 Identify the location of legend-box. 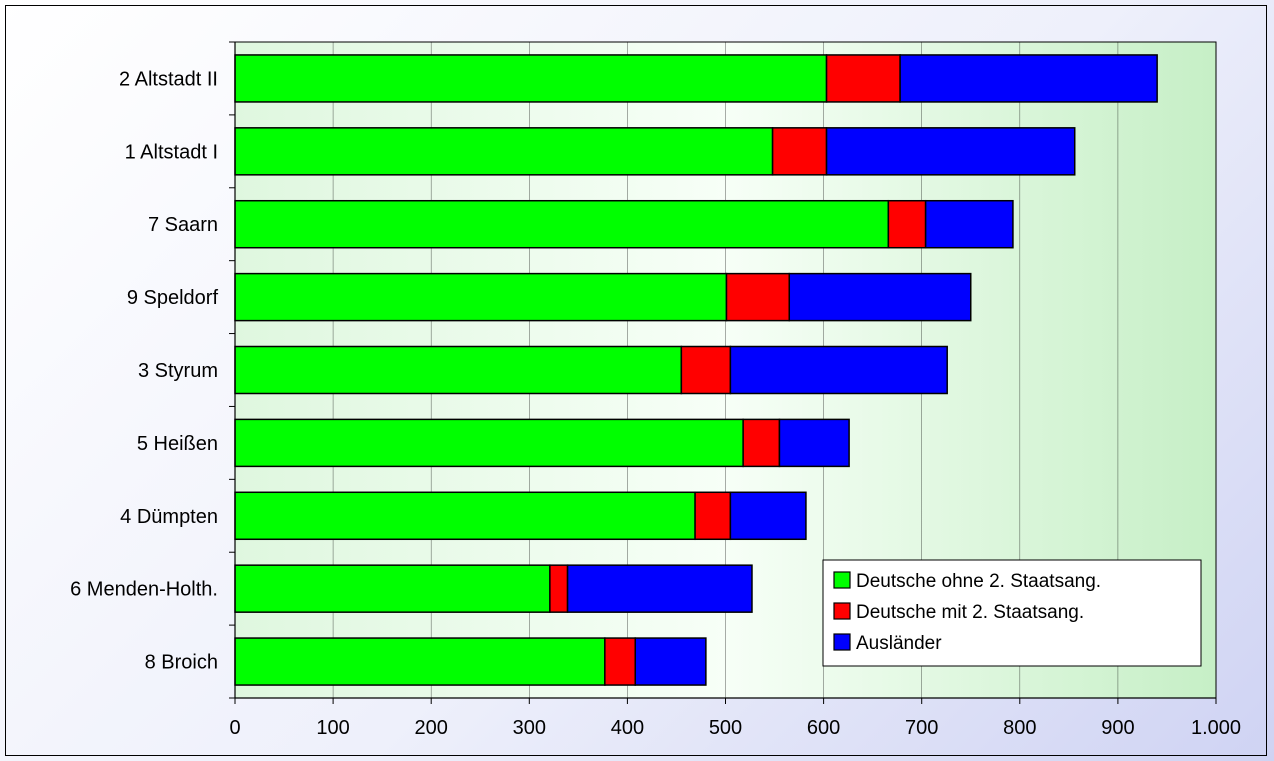
(1012, 613).